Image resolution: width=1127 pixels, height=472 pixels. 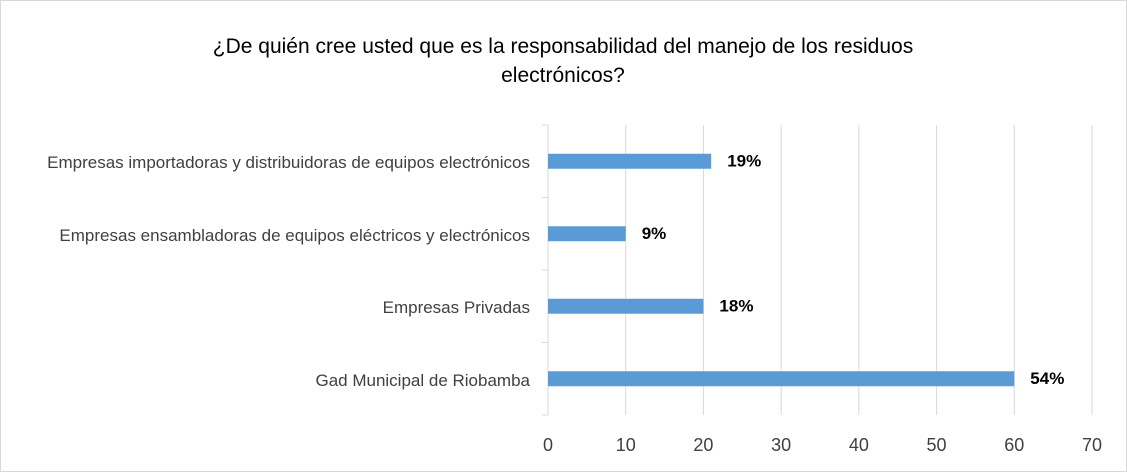 I want to click on x-tick-label: 70, so click(x=1092, y=445).